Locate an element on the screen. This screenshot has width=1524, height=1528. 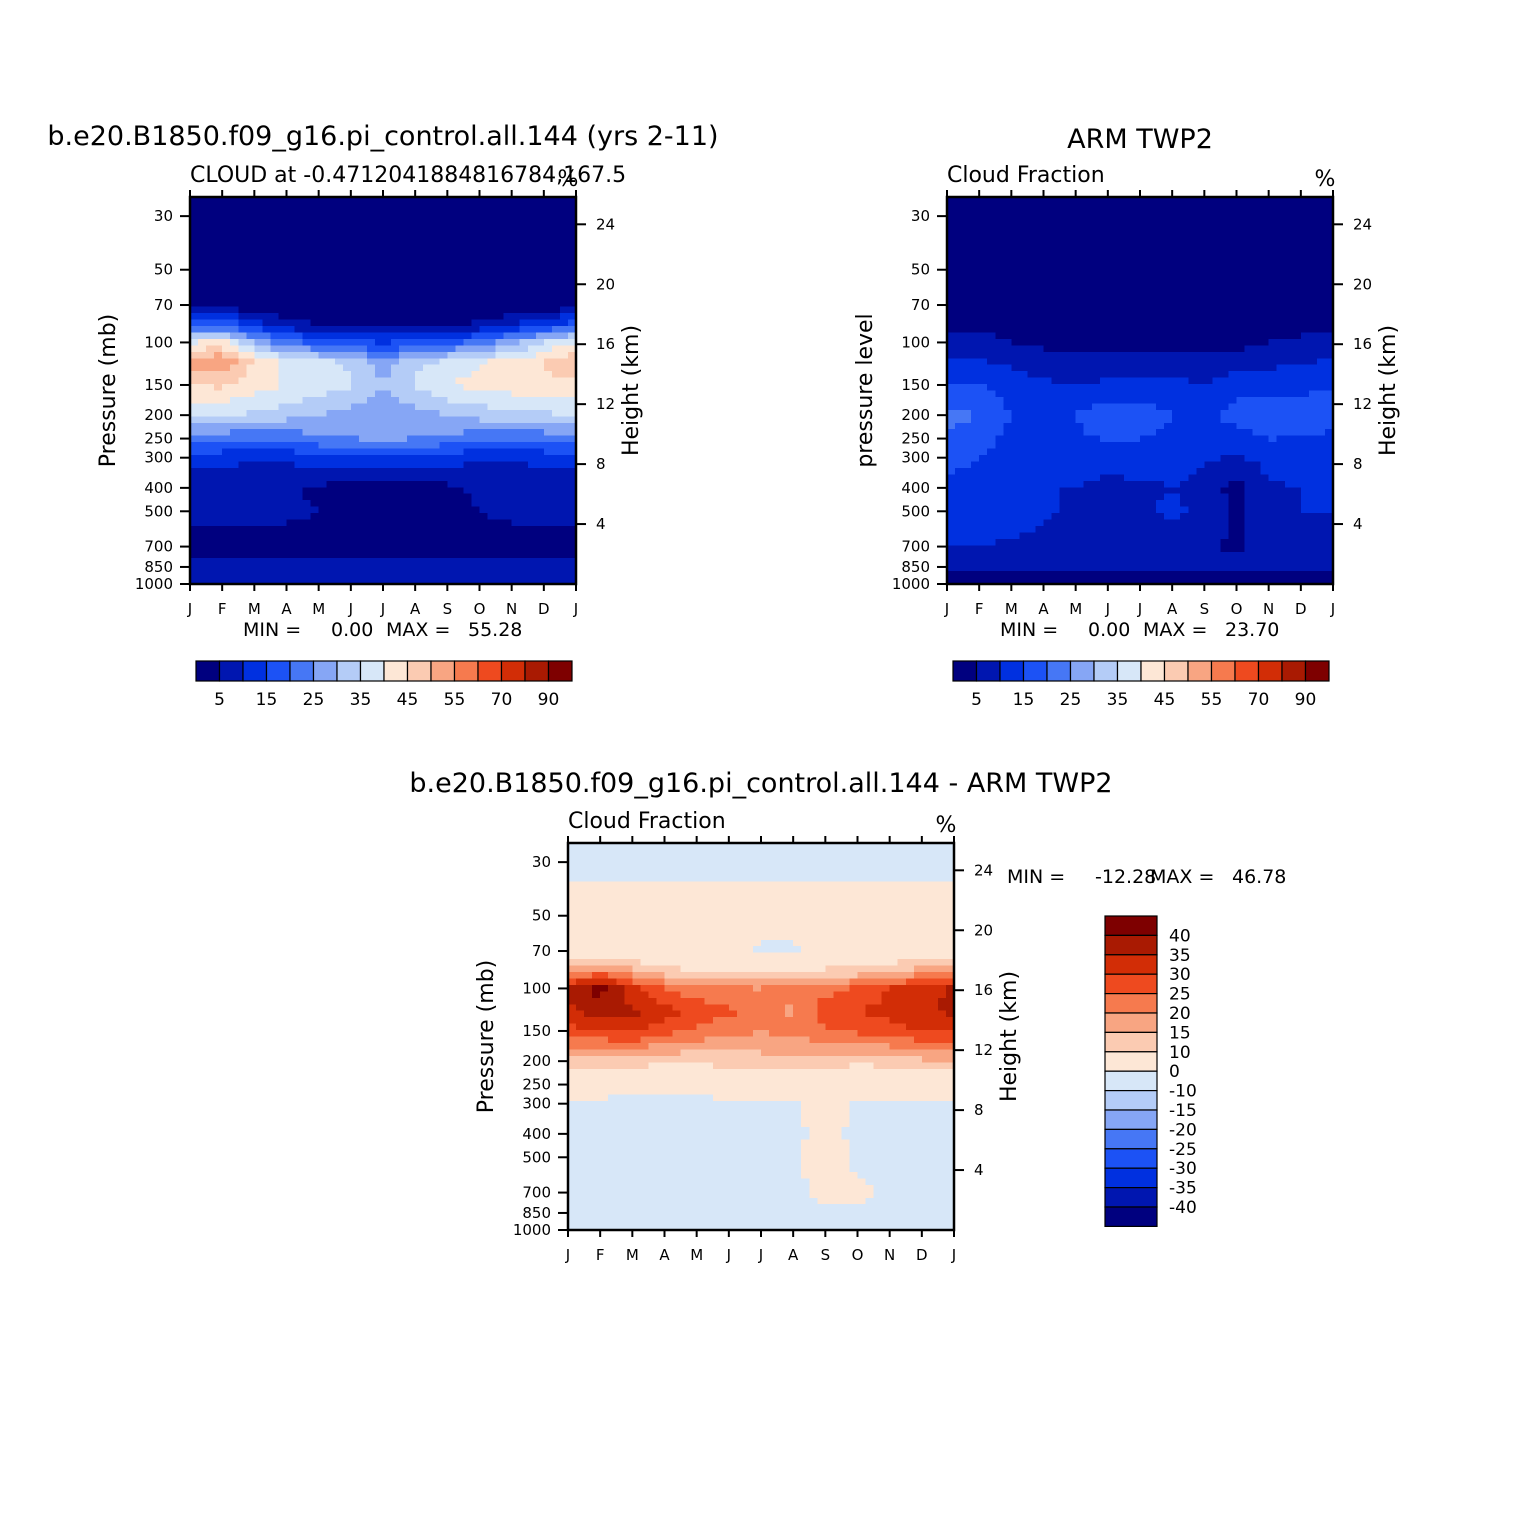
y-right-axis-label: Height (km) is located at coordinates (631, 390).